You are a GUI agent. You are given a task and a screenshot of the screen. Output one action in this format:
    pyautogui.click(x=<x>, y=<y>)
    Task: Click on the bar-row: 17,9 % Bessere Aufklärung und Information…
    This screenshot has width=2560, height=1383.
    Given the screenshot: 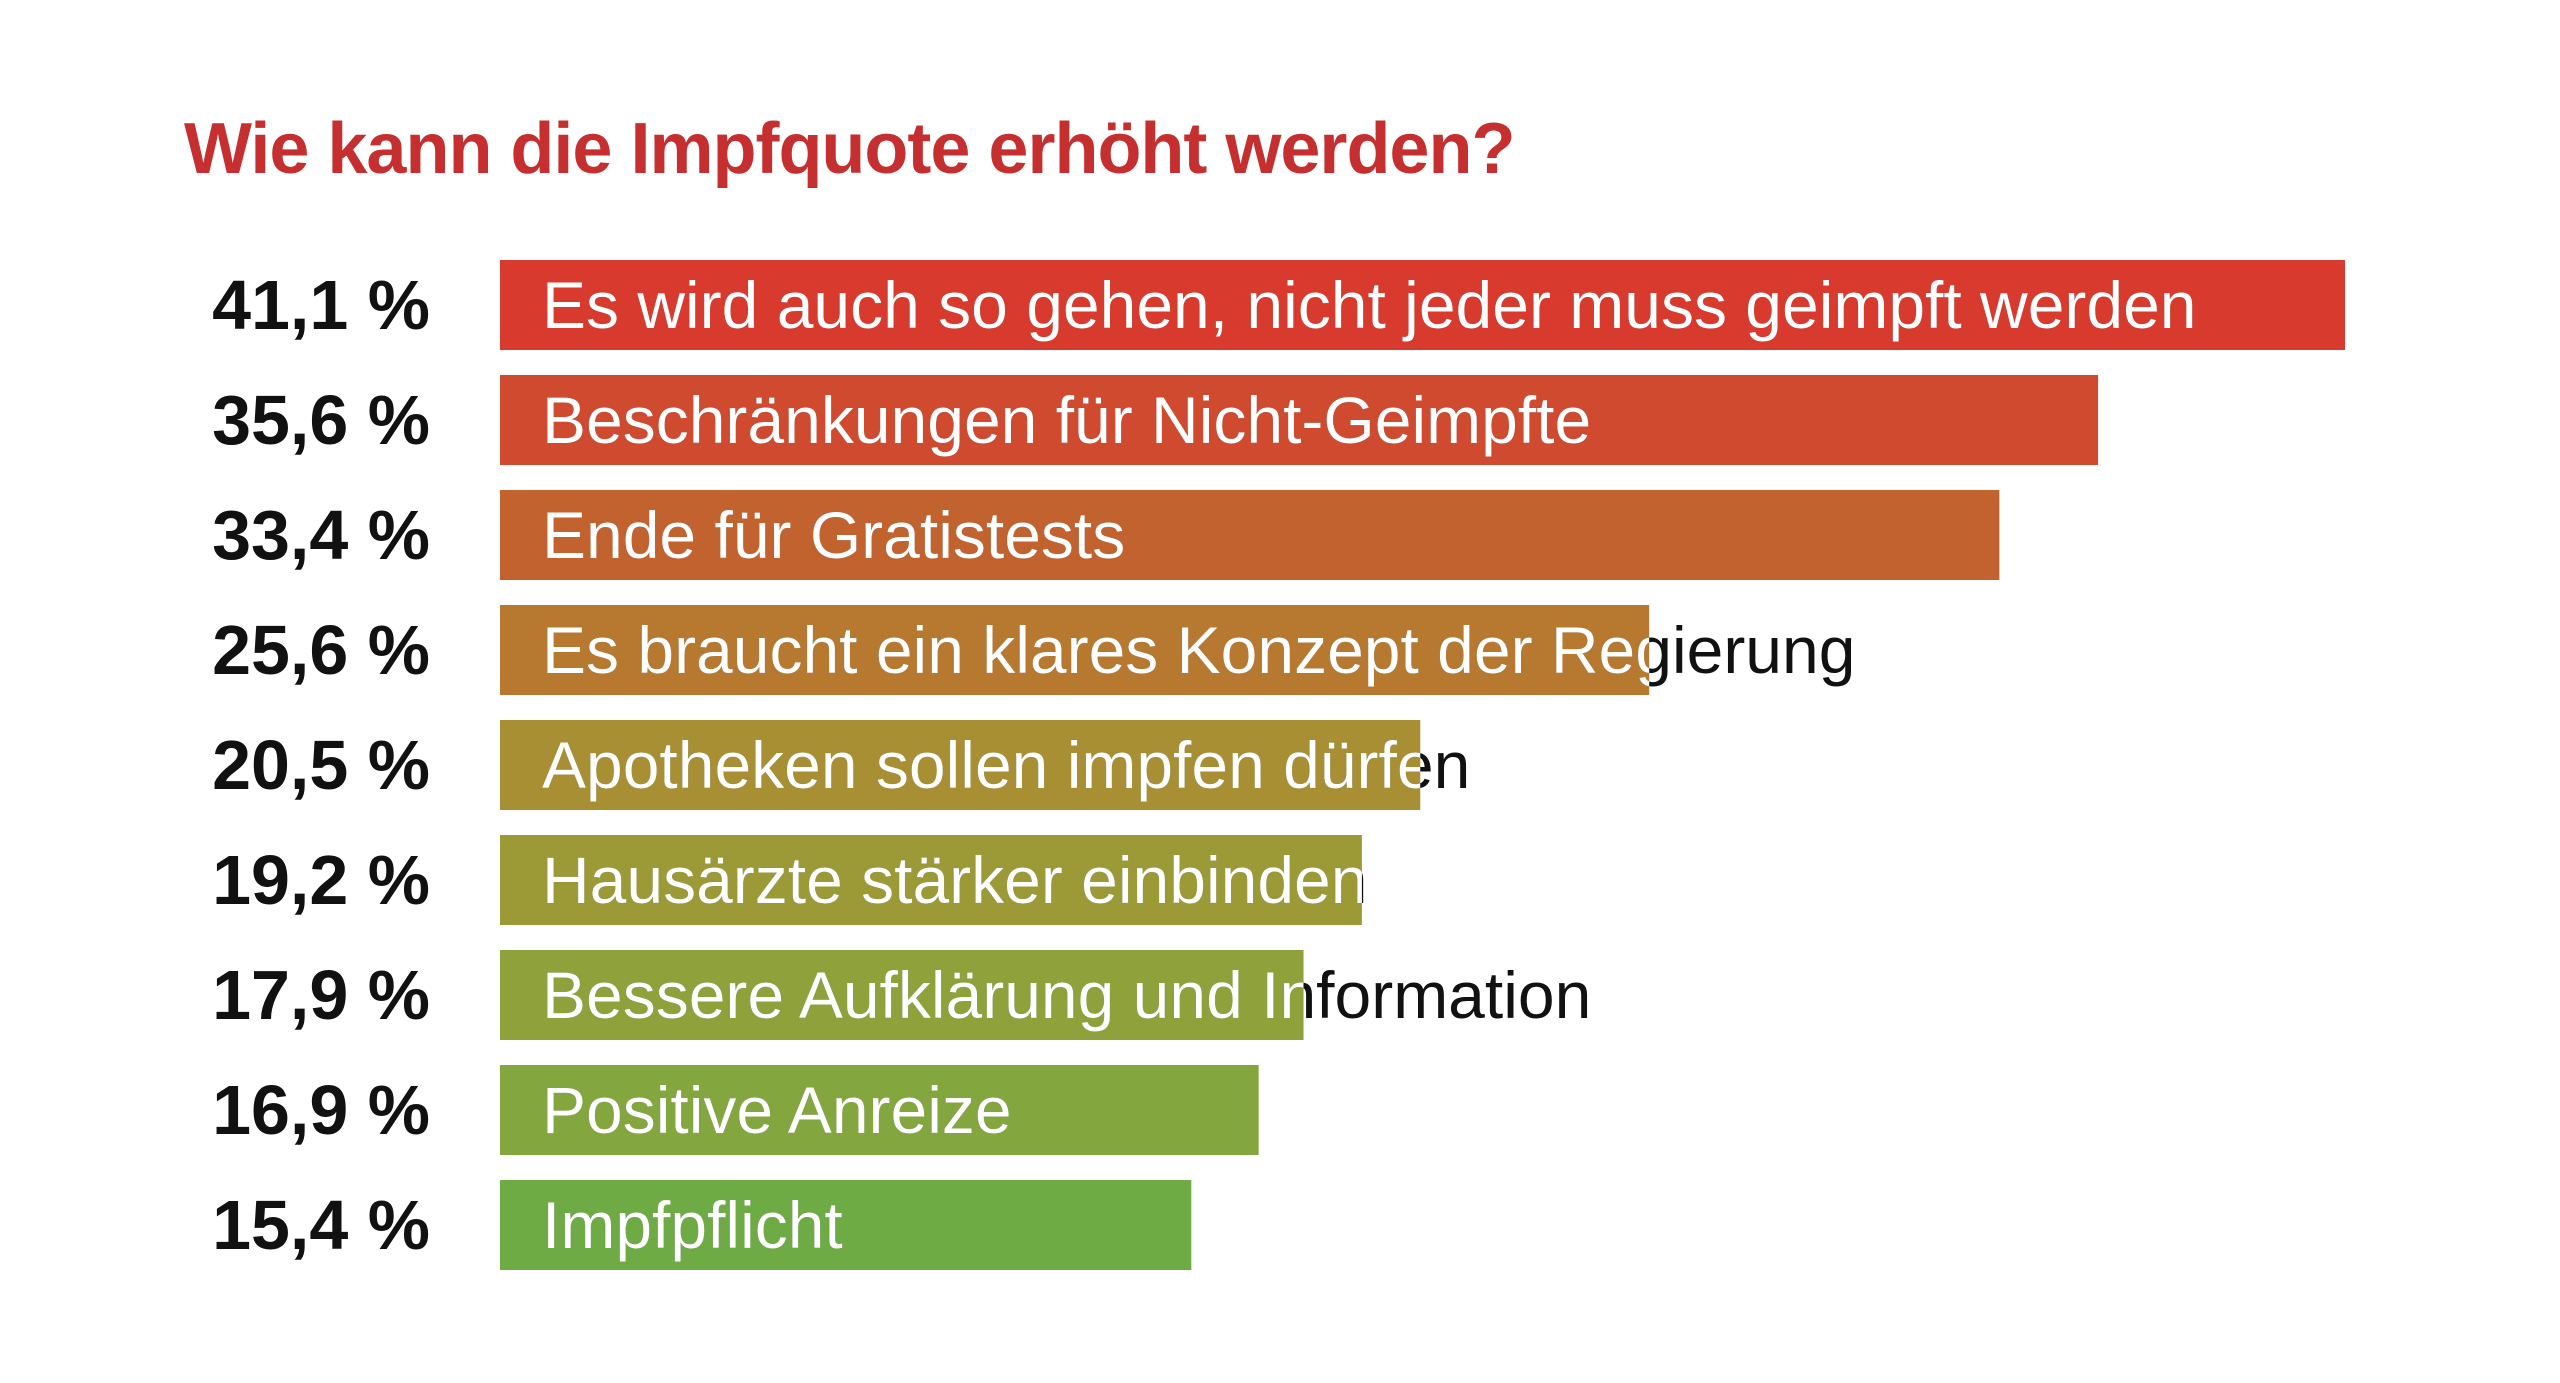 What is the action you would take?
    pyautogui.click(x=901, y=995)
    